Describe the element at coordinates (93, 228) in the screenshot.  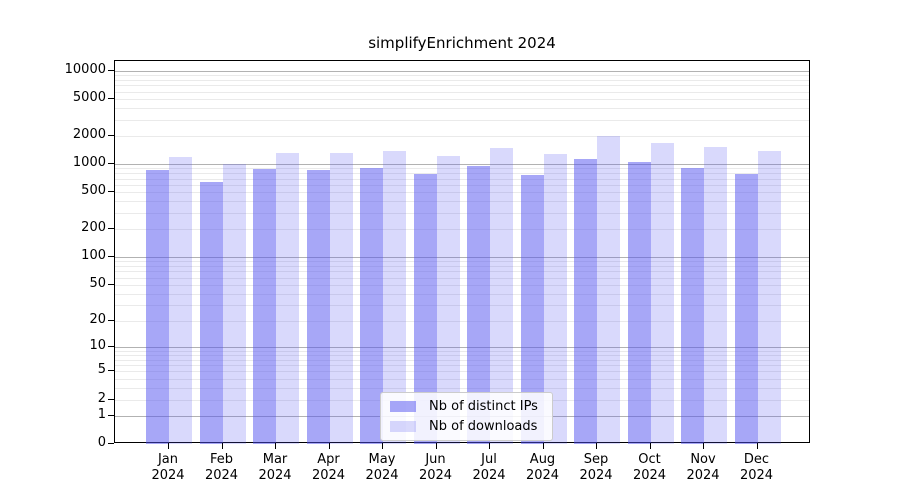
I see `y-tick-label: 200` at that location.